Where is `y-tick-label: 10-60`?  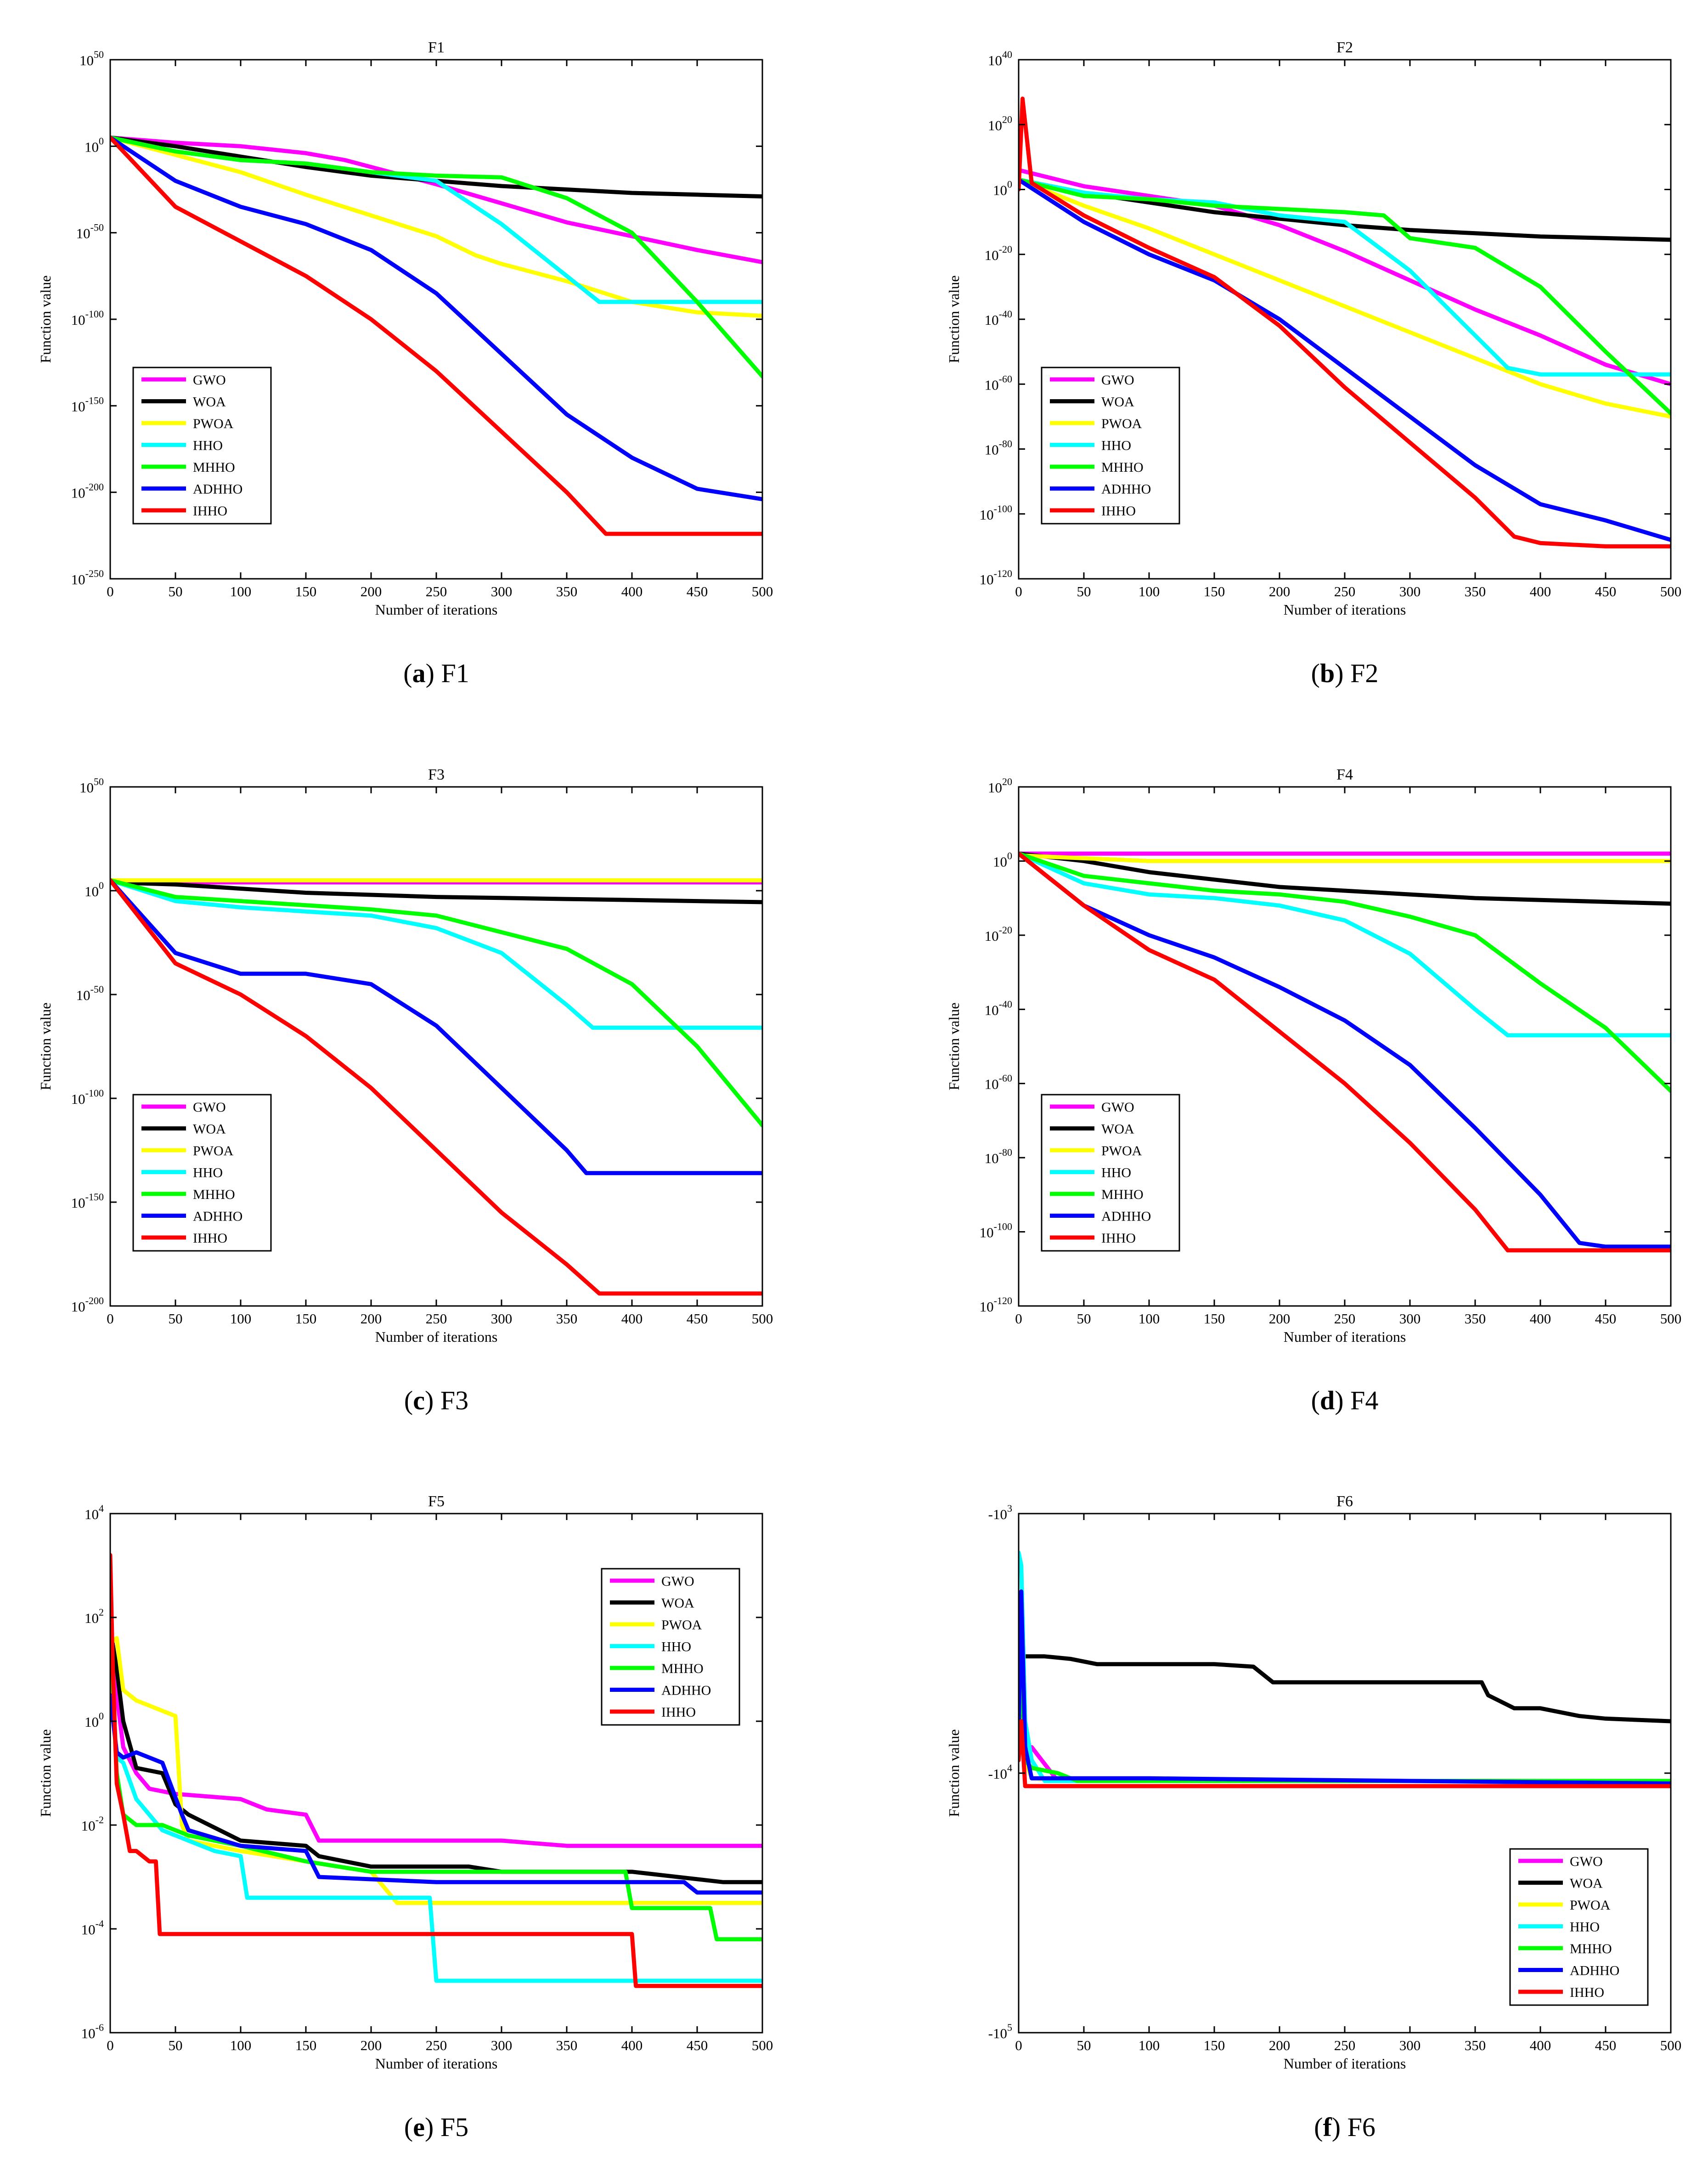 y-tick-label: 10-60 is located at coordinates (999, 1082).